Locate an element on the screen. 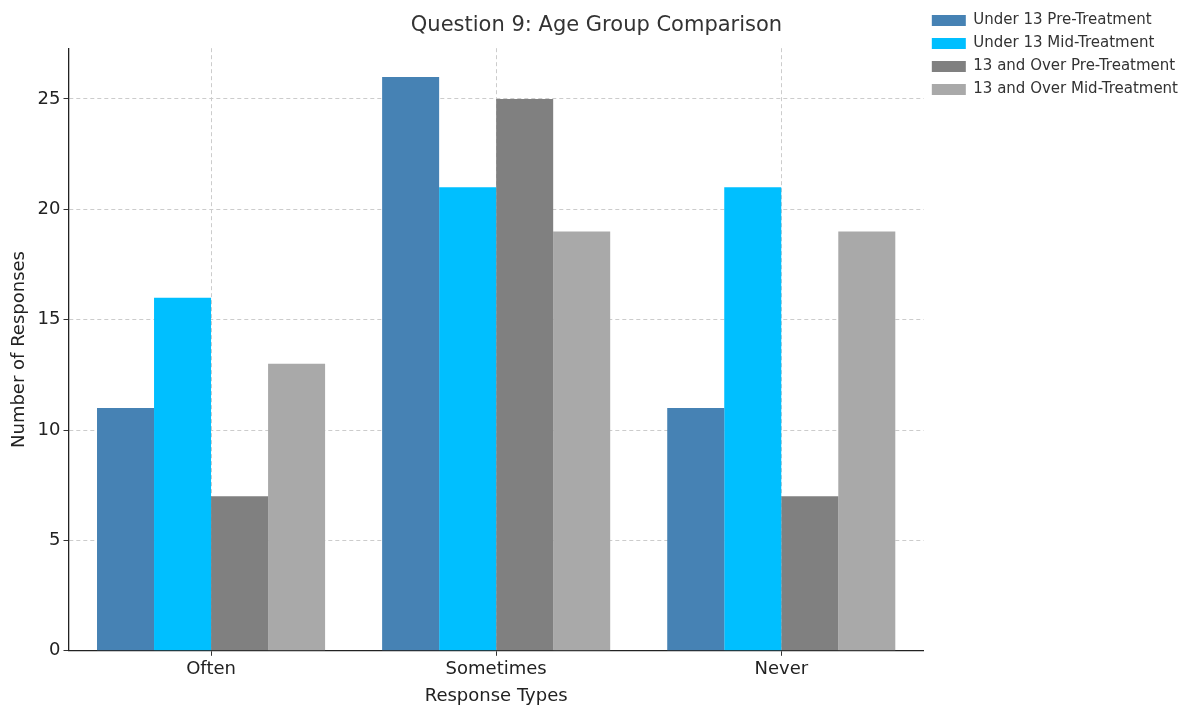 This screenshot has width=1190, height=711. x-tick-label: Often is located at coordinates (211, 668).